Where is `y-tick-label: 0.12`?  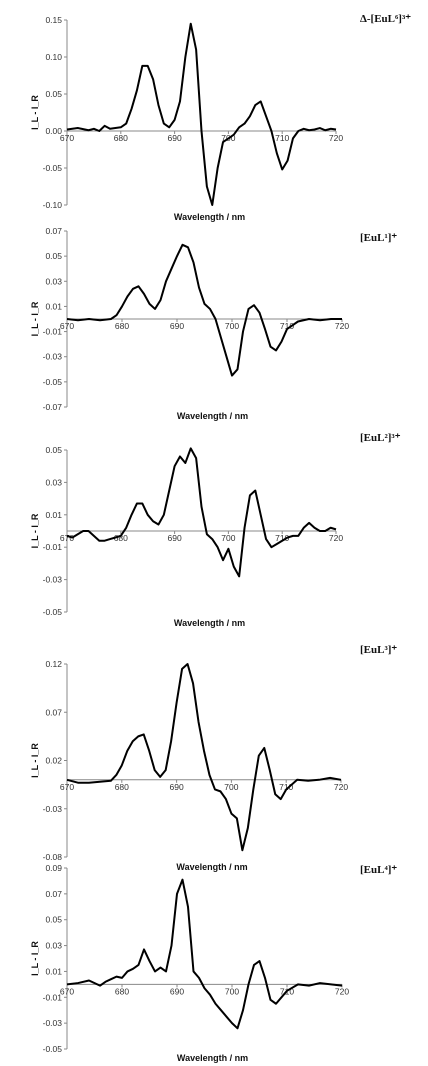 y-tick-label: 0.12 is located at coordinates (53, 664).